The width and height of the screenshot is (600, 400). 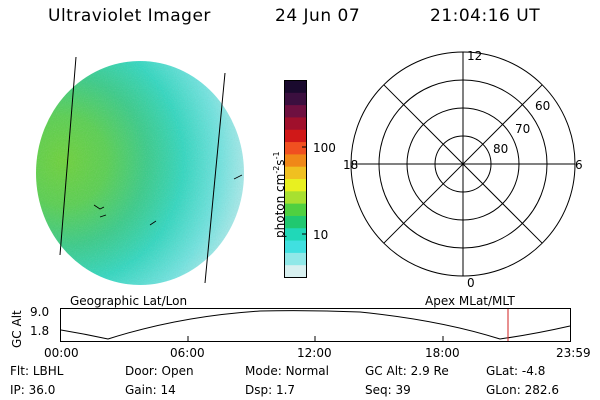 I want to click on instrument-title: Ultraviolet Imager, so click(x=129, y=16).